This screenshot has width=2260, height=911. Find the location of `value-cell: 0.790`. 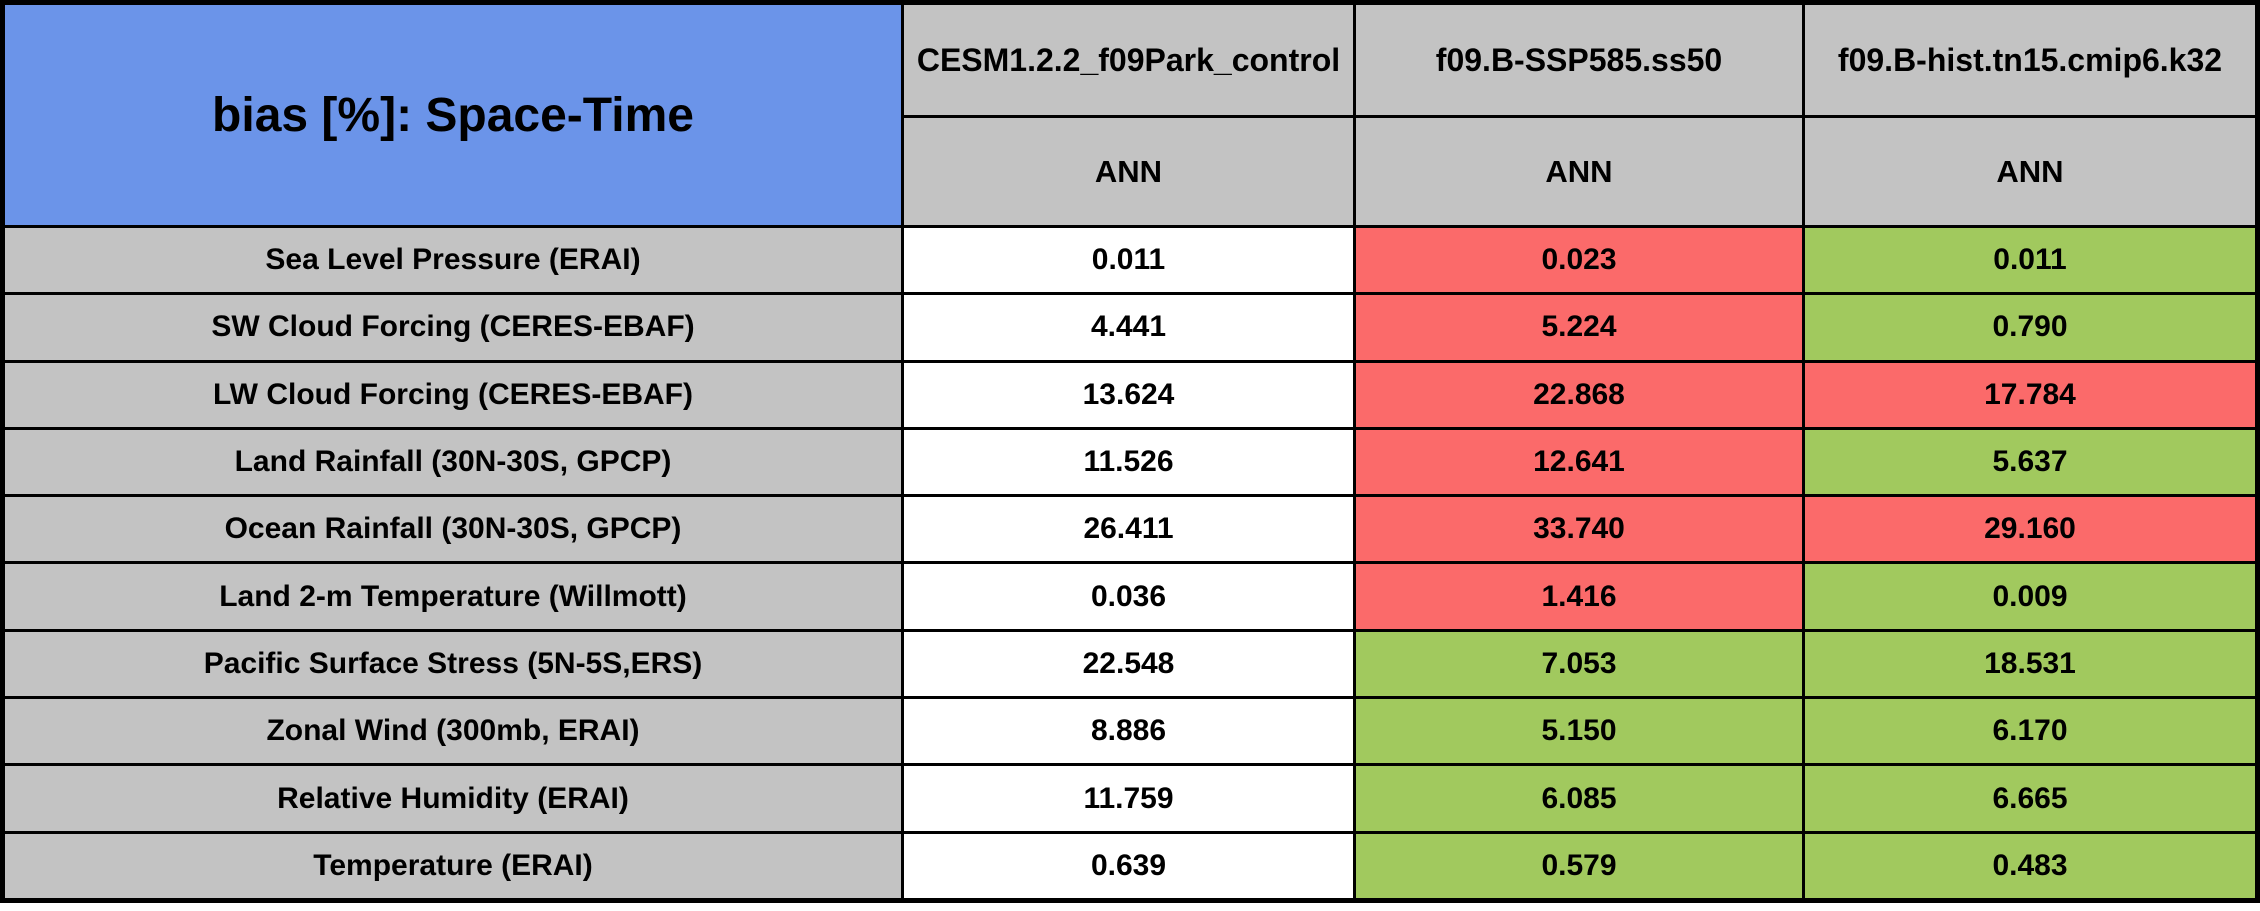

value-cell: 0.790 is located at coordinates (2030, 327).